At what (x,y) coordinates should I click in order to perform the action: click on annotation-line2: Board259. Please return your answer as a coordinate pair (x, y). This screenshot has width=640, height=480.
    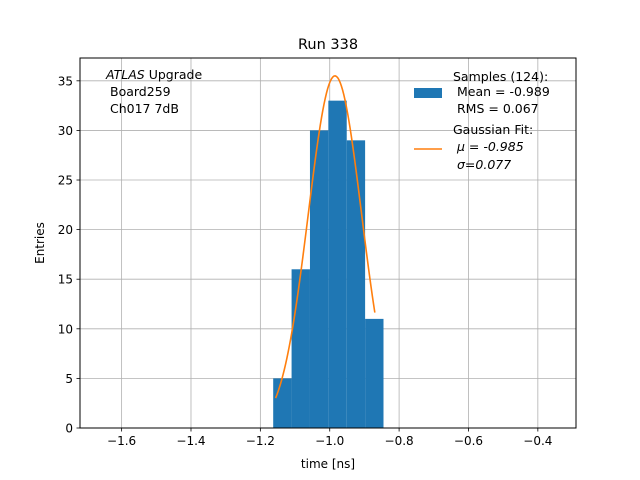
    Looking at the image, I should click on (140, 91).